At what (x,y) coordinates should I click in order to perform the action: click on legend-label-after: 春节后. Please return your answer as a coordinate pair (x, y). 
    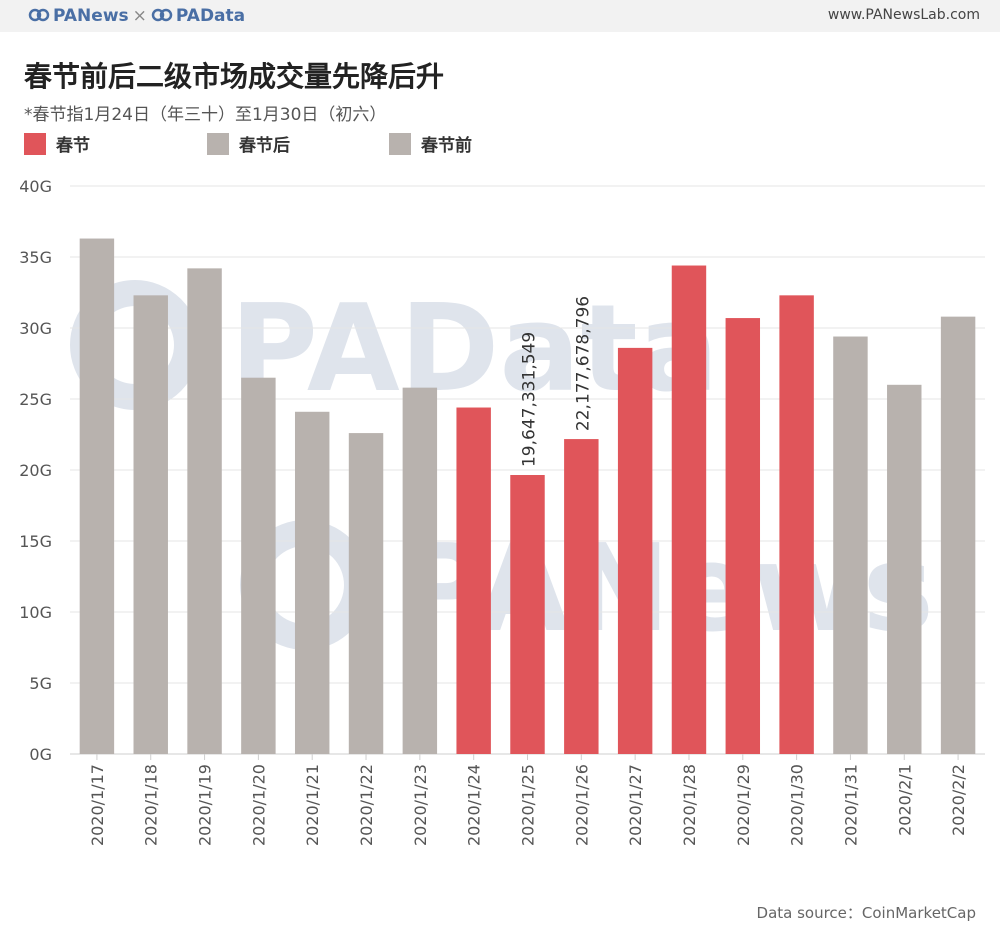
    Looking at the image, I should click on (264, 146).